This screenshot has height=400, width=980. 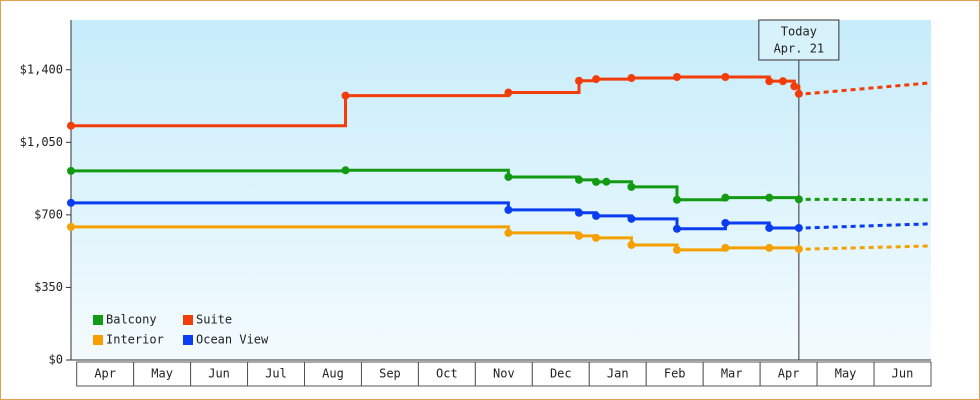 I want to click on today-date: Apr. 21, so click(x=799, y=49).